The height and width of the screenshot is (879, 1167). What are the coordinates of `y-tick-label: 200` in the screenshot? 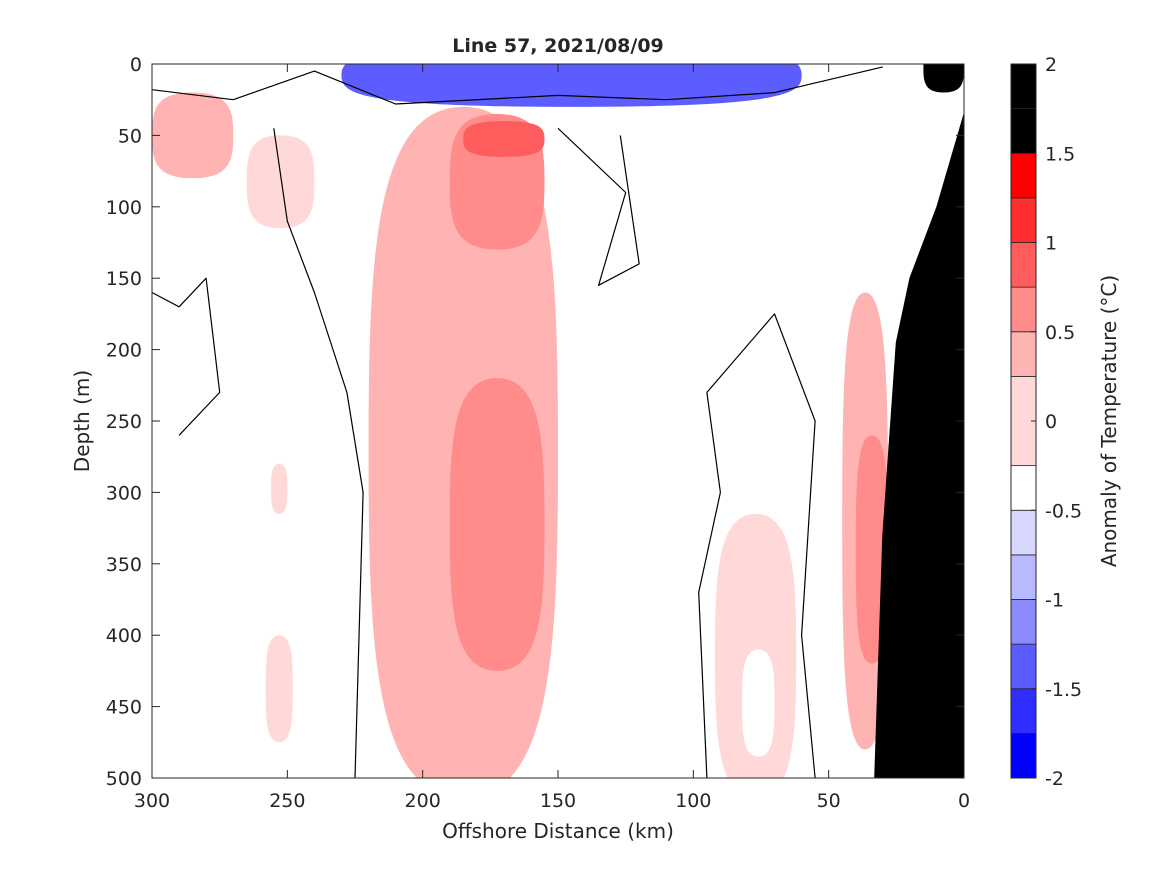 It's located at (124, 351).